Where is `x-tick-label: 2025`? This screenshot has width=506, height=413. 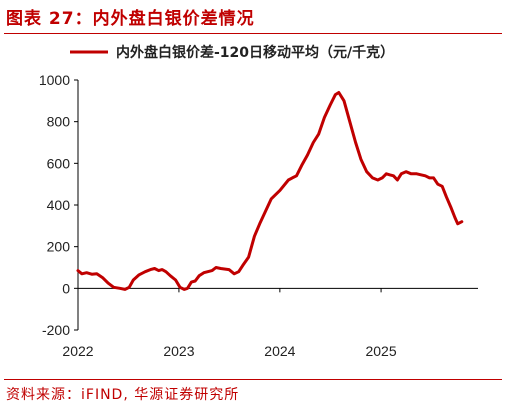 x-tick-label: 2025 is located at coordinates (380, 351).